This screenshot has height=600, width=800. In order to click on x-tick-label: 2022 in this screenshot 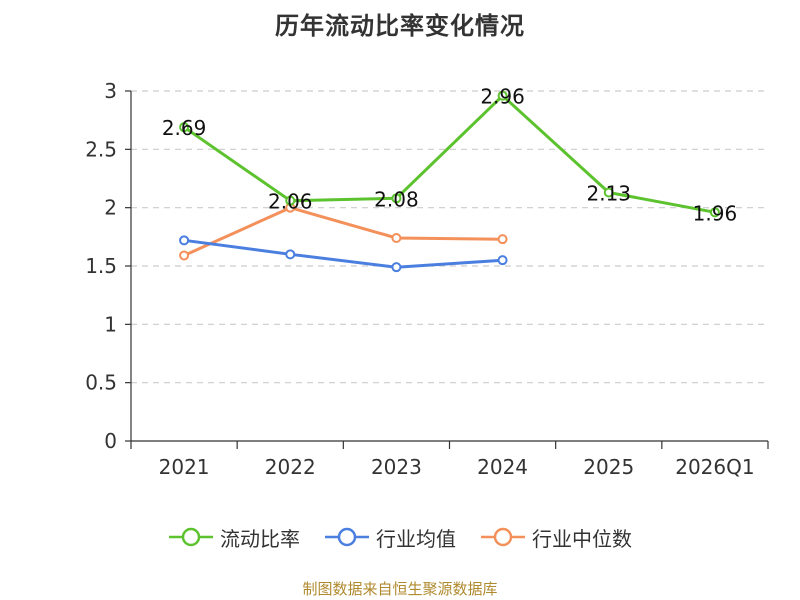, I will do `click(290, 467)`.